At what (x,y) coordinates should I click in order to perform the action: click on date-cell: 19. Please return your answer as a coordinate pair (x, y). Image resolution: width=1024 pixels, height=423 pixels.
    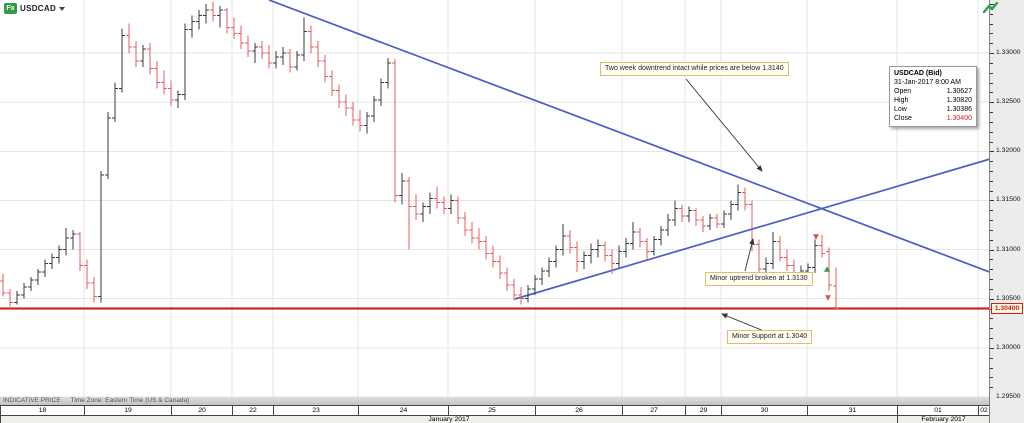
    Looking at the image, I should click on (127, 410).